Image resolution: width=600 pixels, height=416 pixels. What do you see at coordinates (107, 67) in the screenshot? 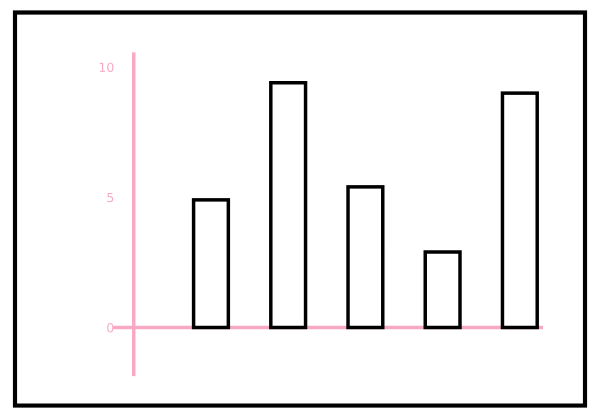
I see `y-tick-label: 10` at bounding box center [107, 67].